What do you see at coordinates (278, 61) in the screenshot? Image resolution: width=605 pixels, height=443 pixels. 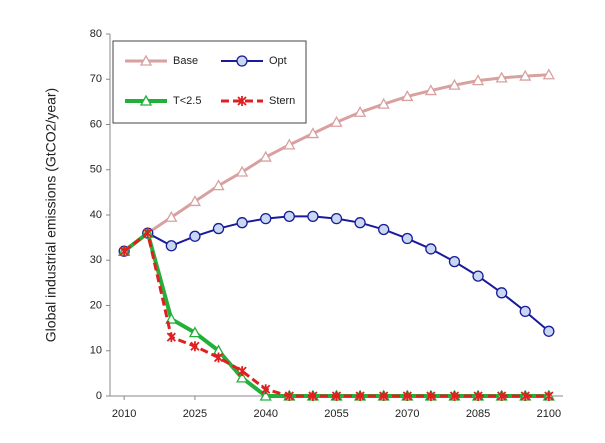 I see `legend-label: Opt` at bounding box center [278, 61].